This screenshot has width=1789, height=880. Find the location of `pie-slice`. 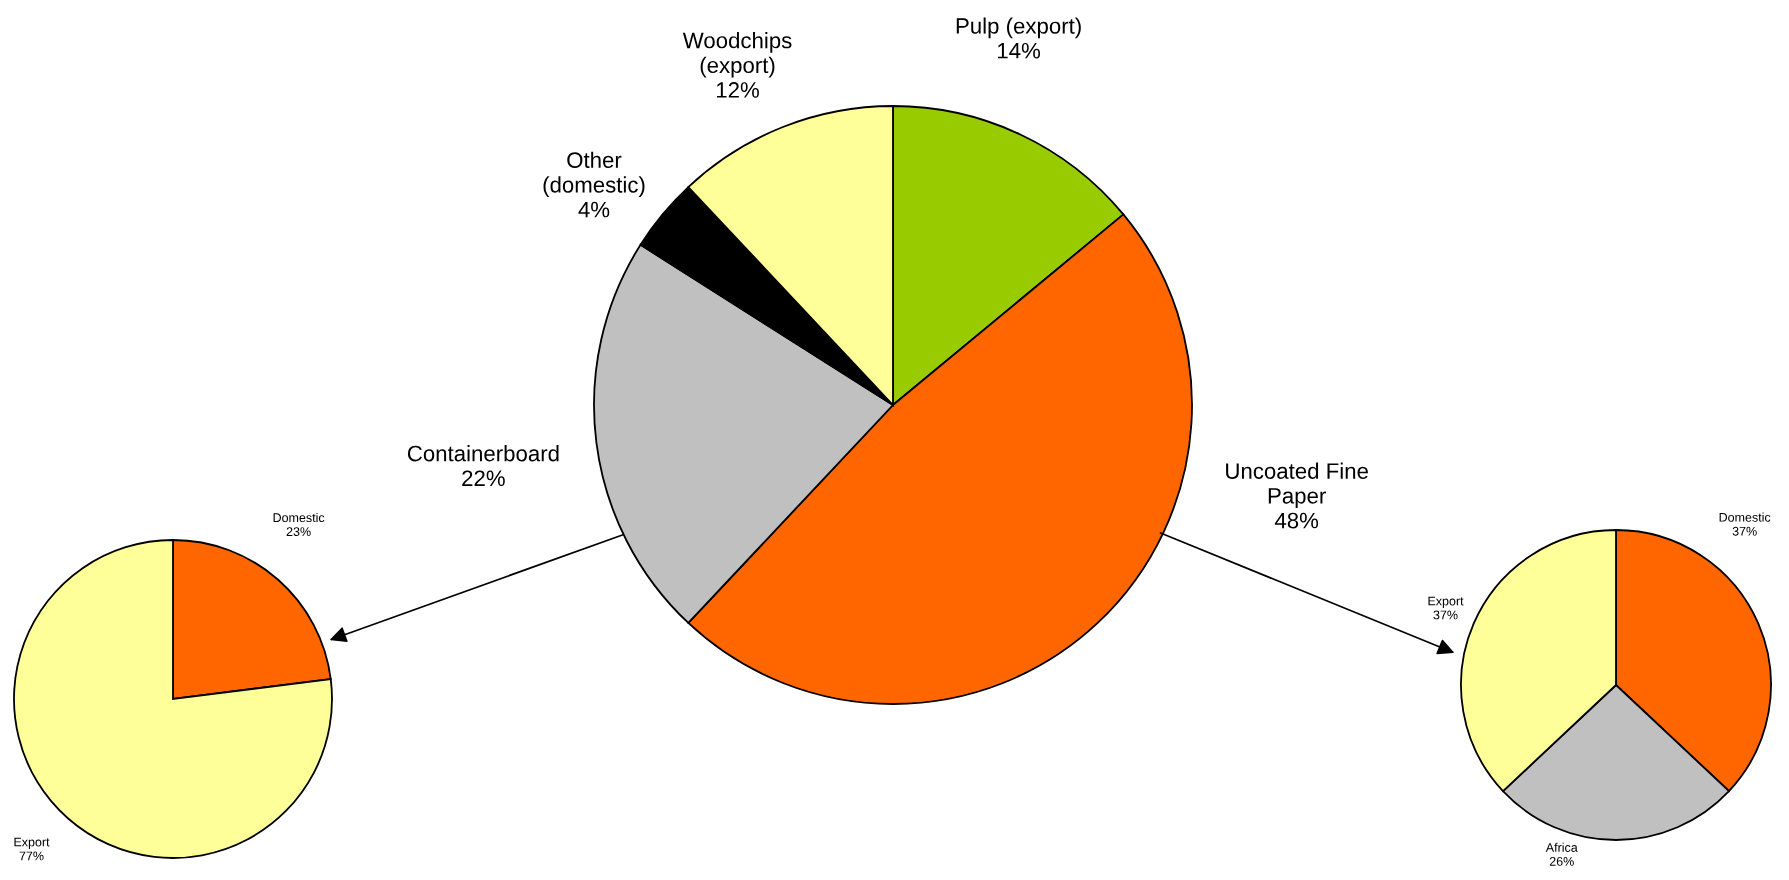

pie-slice is located at coordinates (173, 699).